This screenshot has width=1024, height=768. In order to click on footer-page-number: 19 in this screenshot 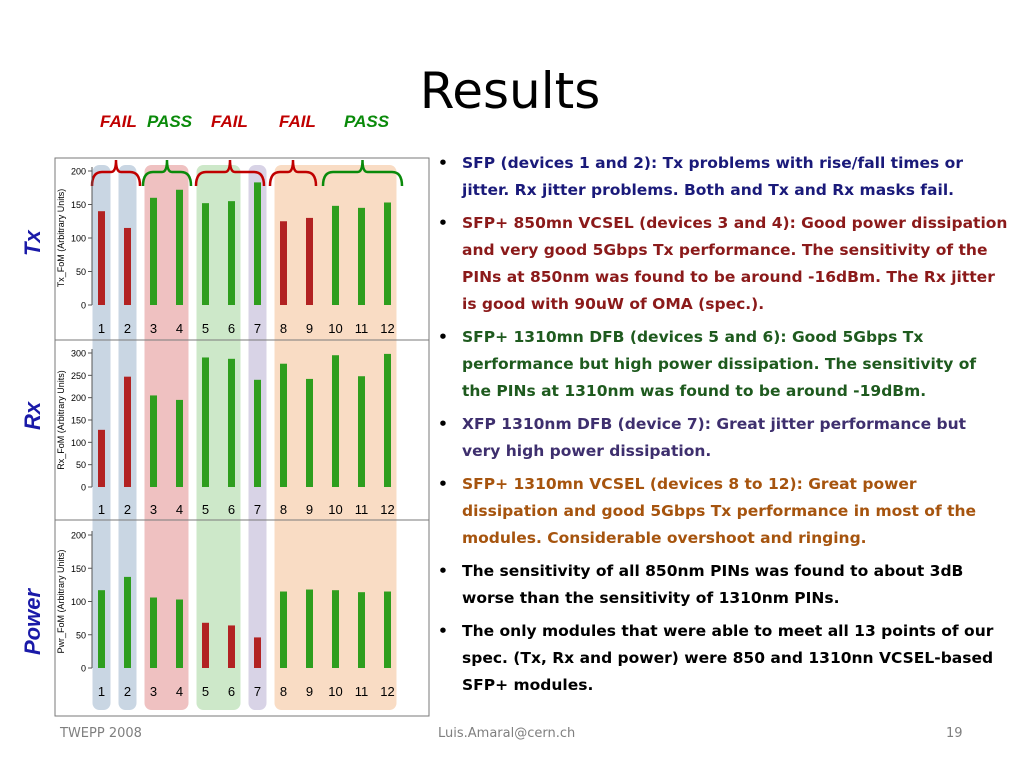, I will do `click(954, 733)`.